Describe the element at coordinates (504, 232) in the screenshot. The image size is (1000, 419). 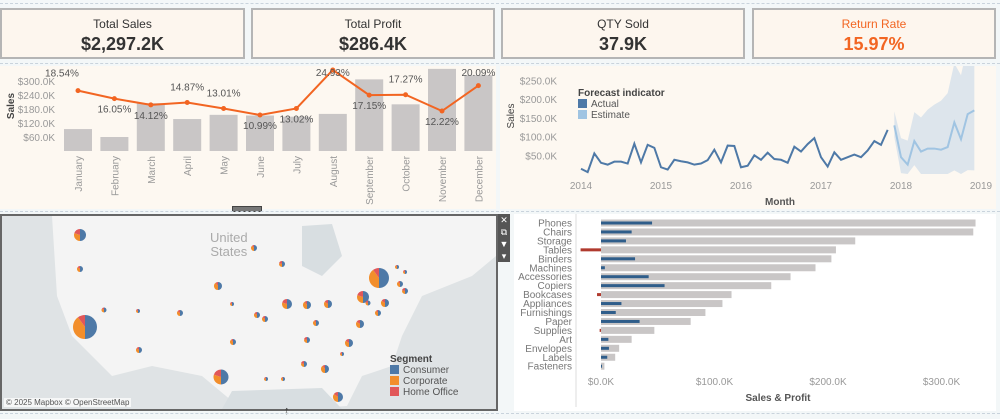
I see `popout-icon: ⧉` at that location.